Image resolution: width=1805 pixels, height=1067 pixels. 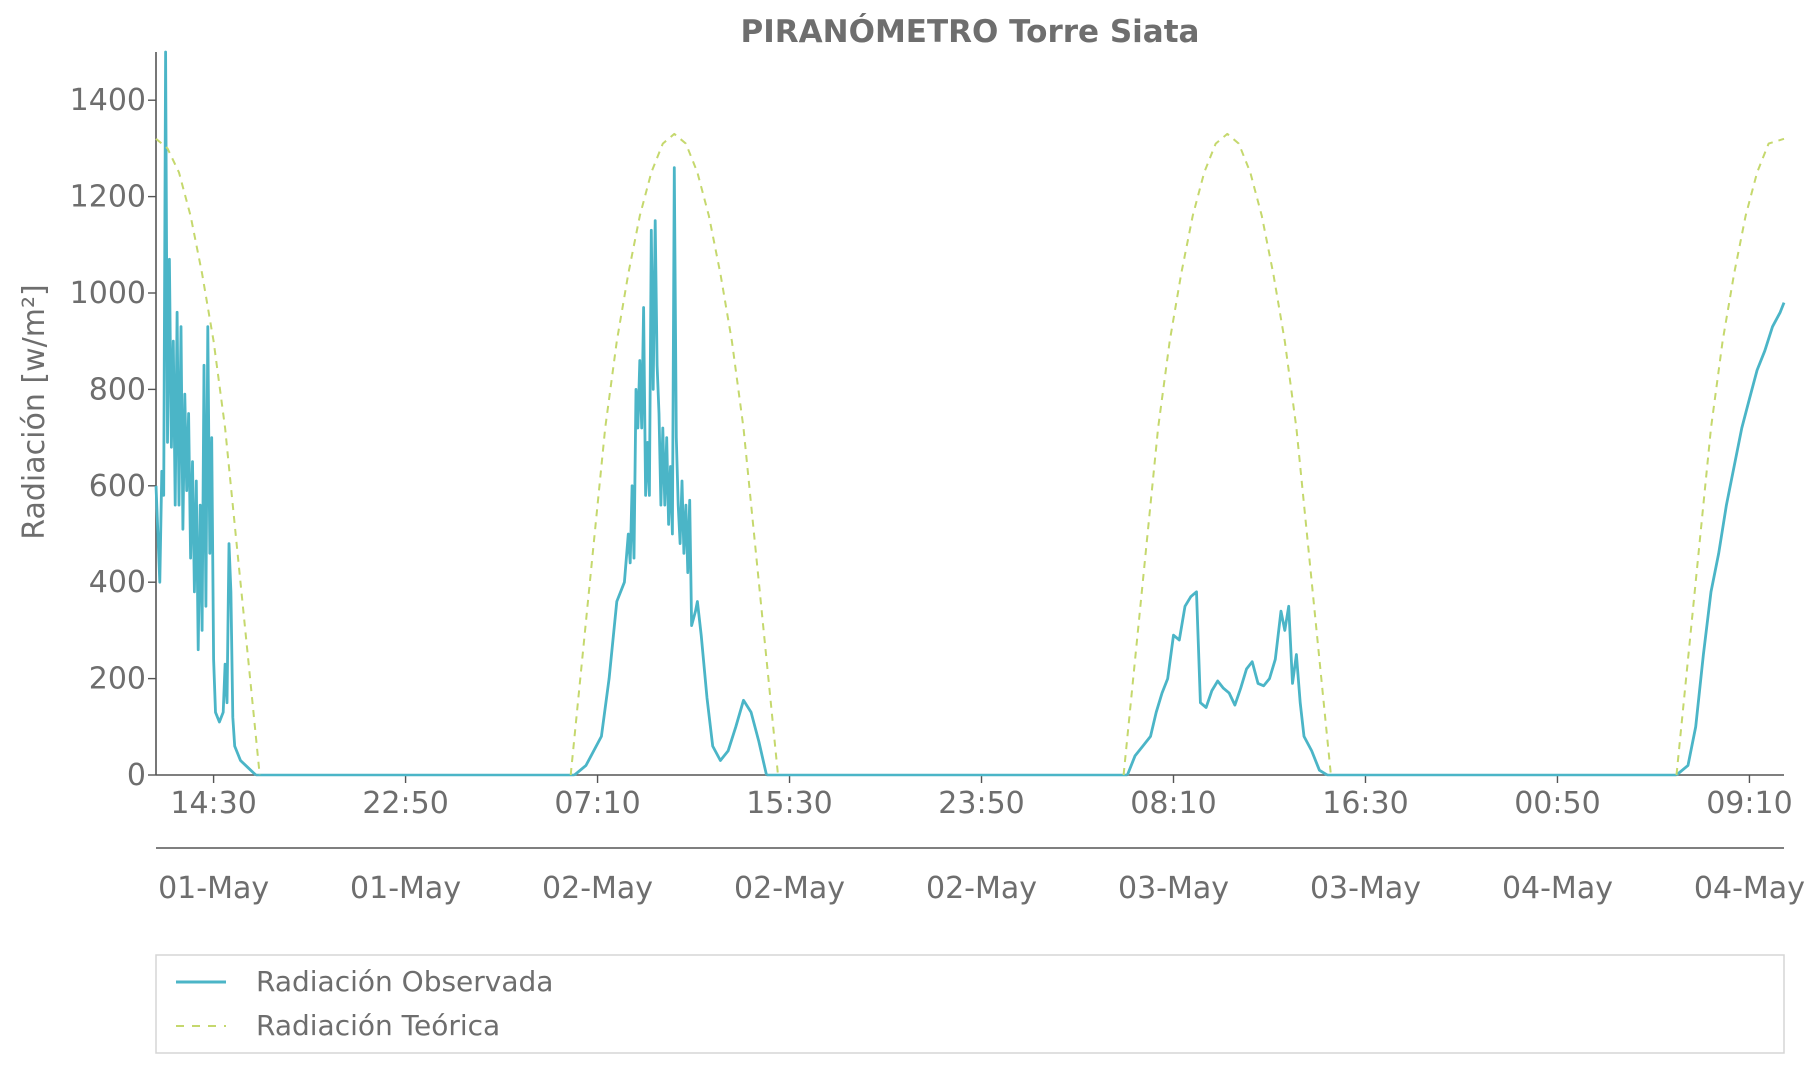 I want to click on y-tick-label: 800, so click(x=117, y=389).